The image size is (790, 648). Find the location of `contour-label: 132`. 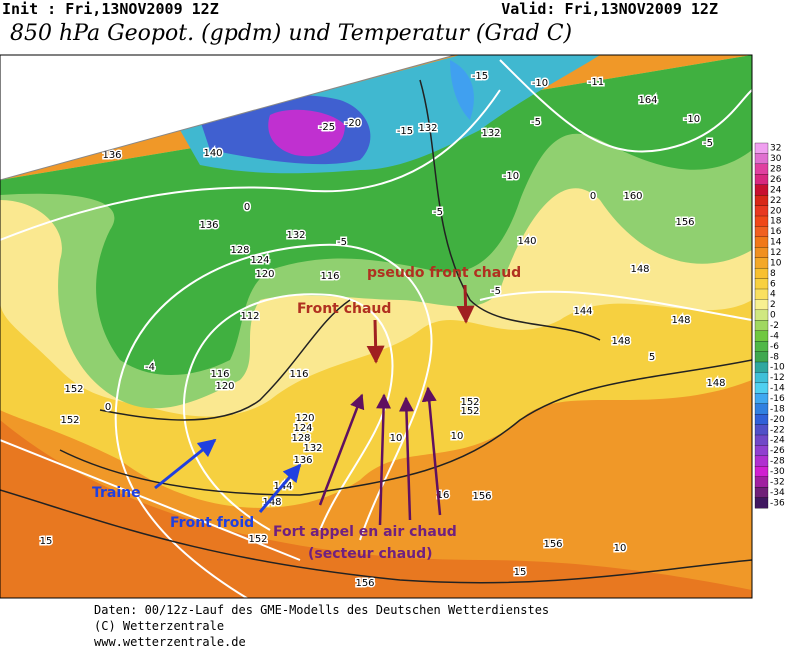

contour-label: 132 is located at coordinates (295, 235).